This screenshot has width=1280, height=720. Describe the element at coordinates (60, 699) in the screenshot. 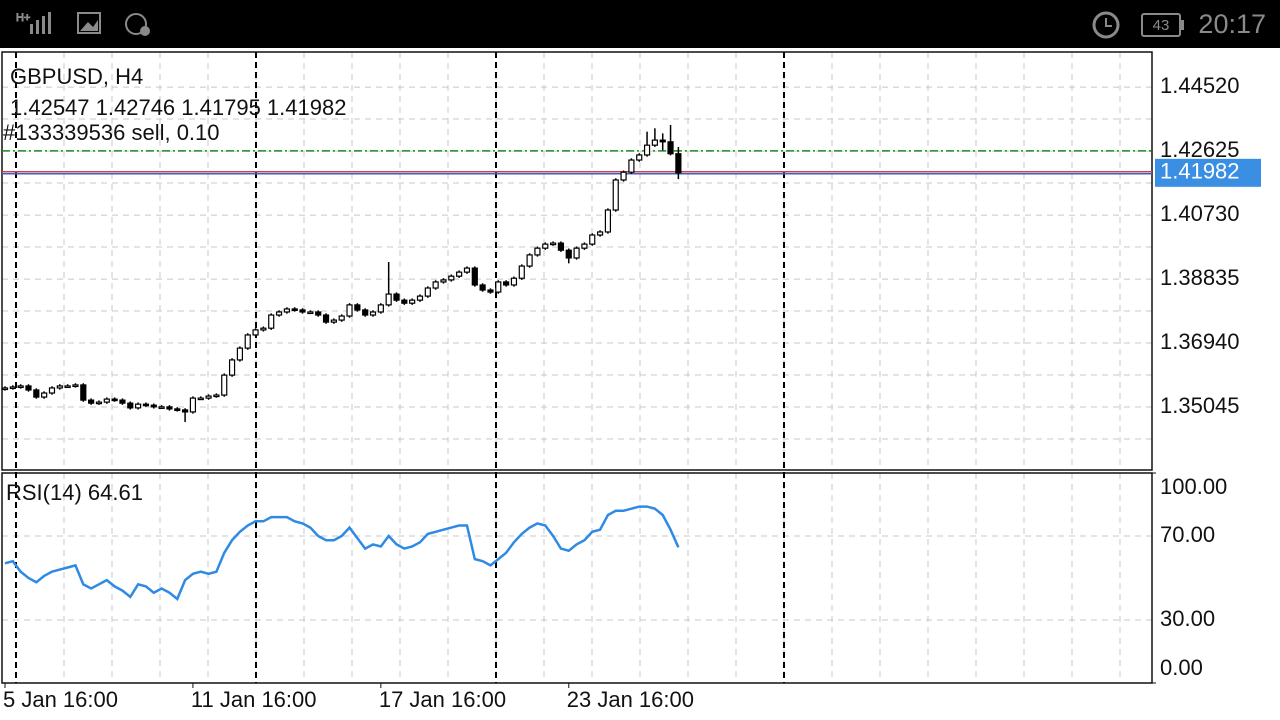

I see `x-tick-label: 5 Jan 16:00` at that location.